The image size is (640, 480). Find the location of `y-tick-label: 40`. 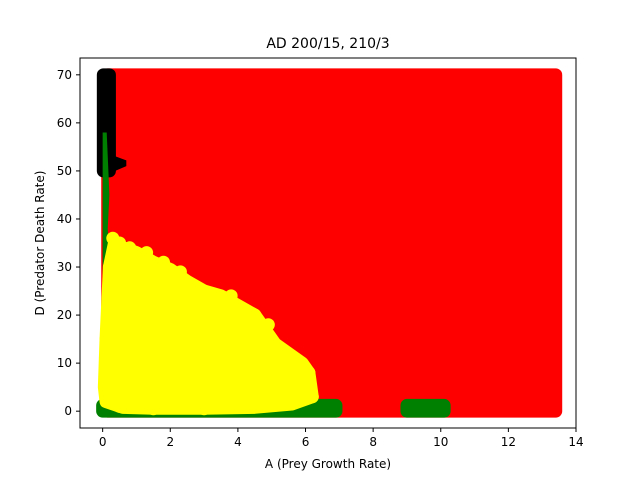

y-tick-label: 40 is located at coordinates (64, 219).